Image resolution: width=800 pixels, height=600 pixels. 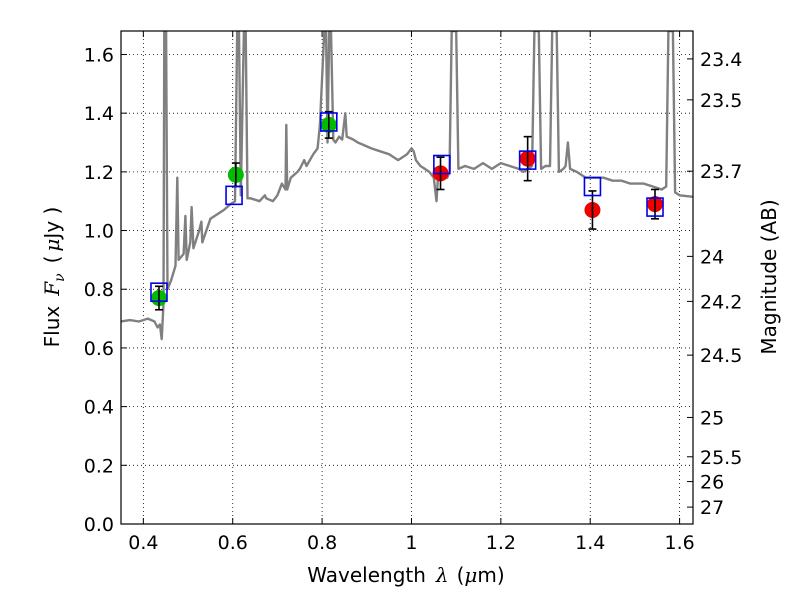 I want to click on x-axis-unit-open: (, so click(x=461, y=575).